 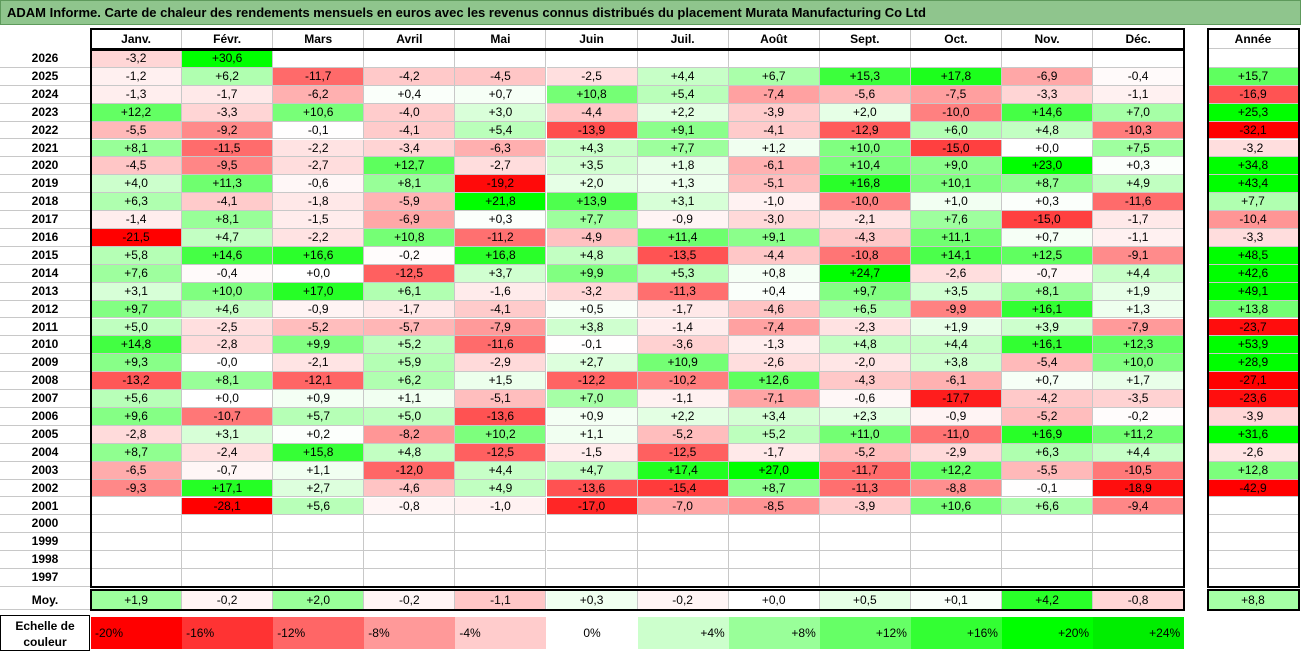 I want to click on average-cell: +2,0, so click(x=319, y=600).